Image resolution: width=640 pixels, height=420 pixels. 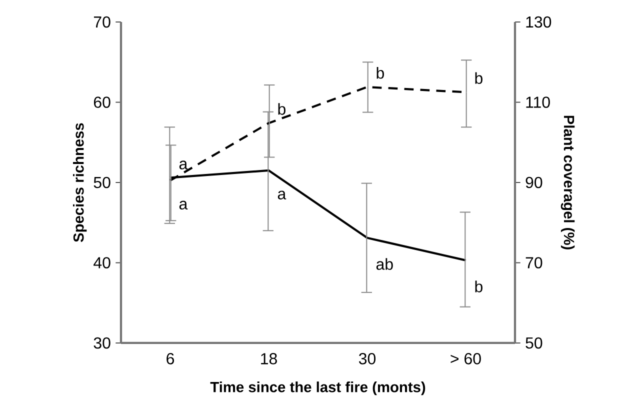 What do you see at coordinates (384, 264) in the screenshot?
I see `annotation: ab` at bounding box center [384, 264].